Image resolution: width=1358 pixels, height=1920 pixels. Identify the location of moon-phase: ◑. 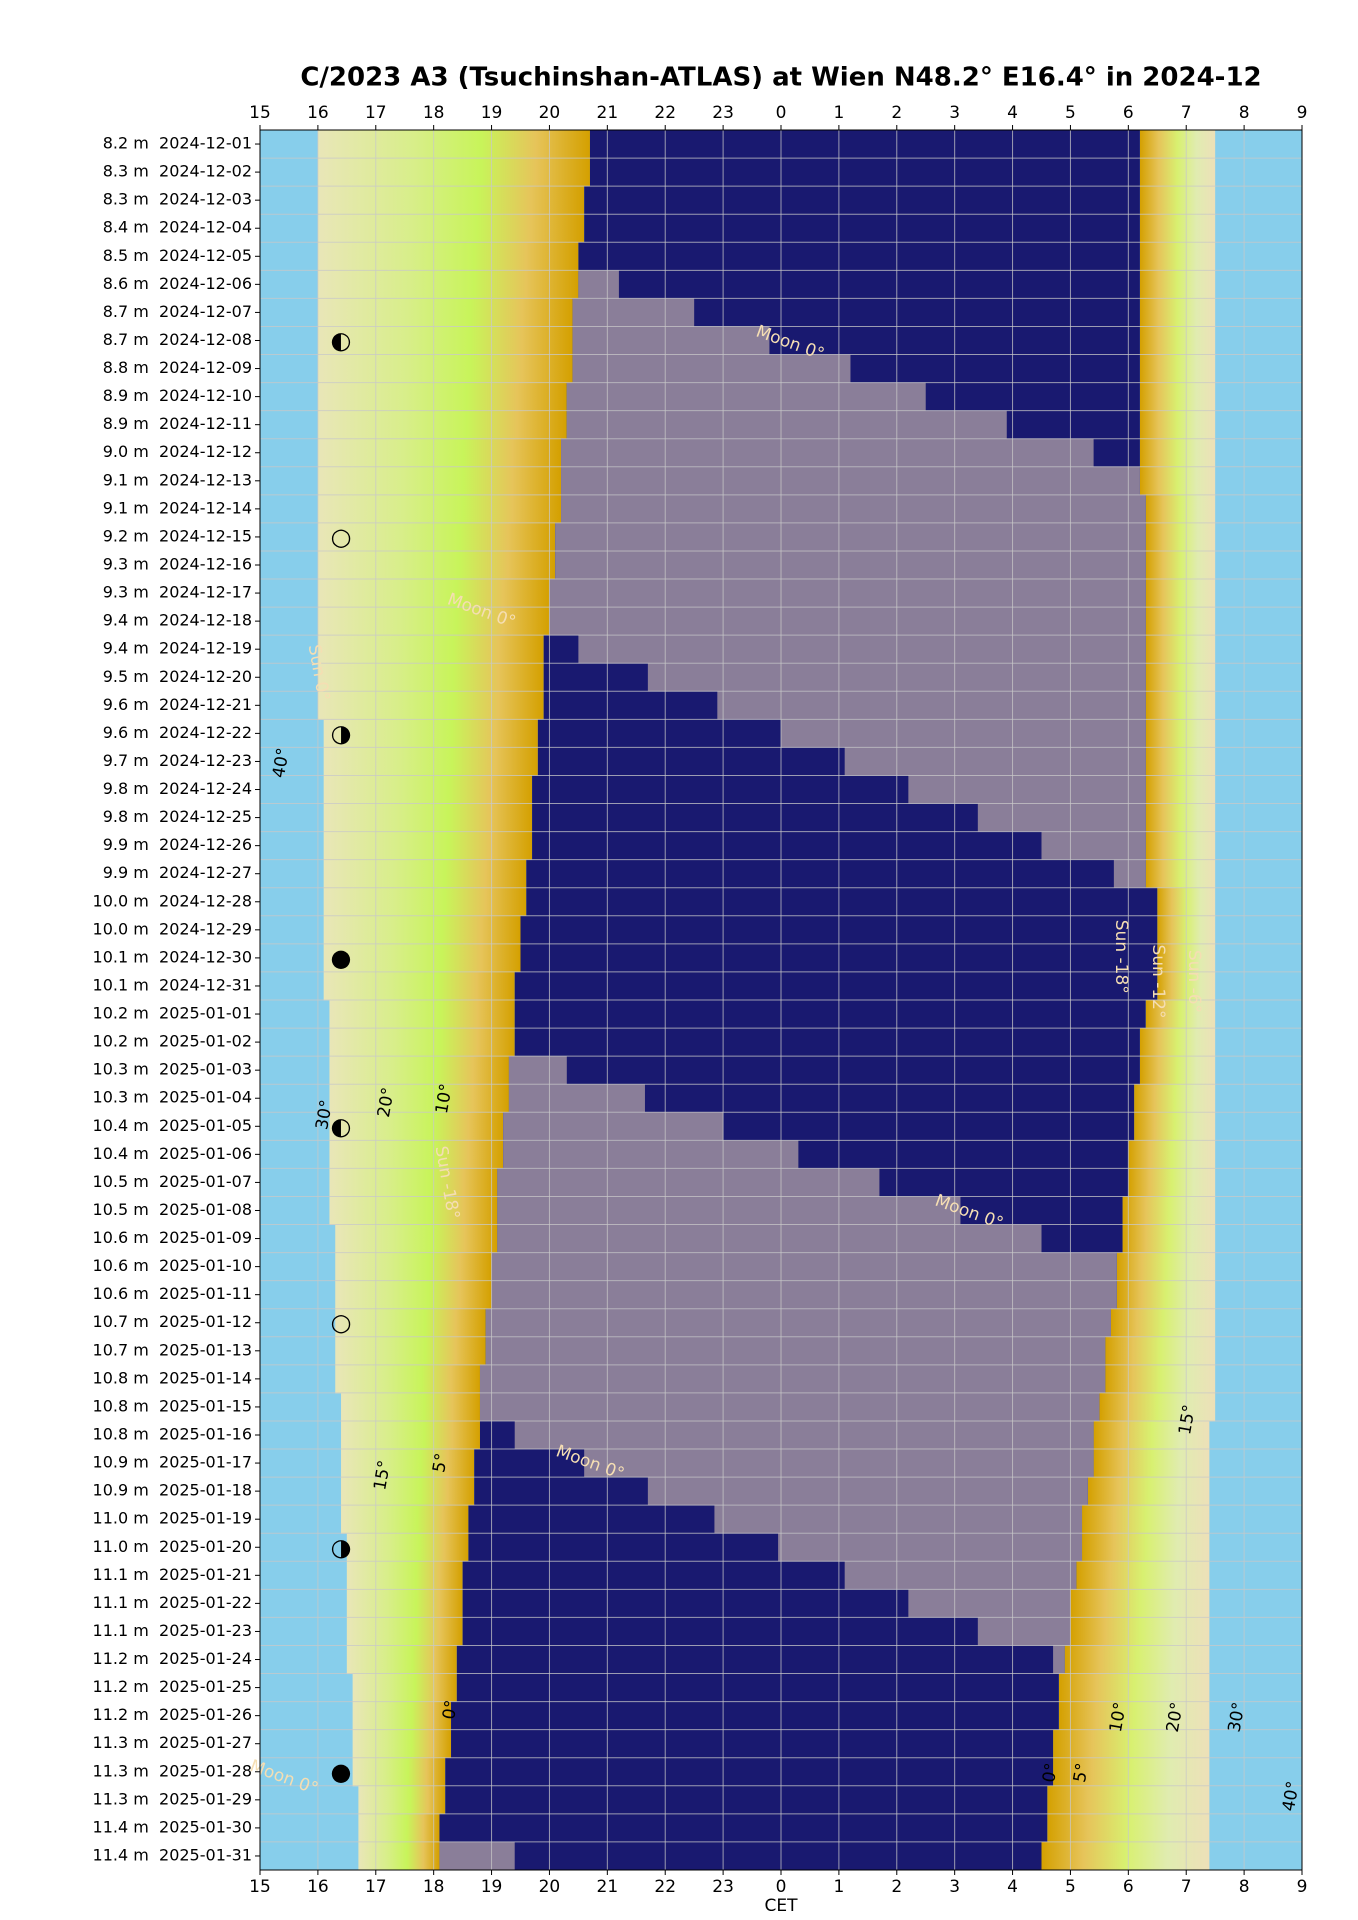
(341, 1547).